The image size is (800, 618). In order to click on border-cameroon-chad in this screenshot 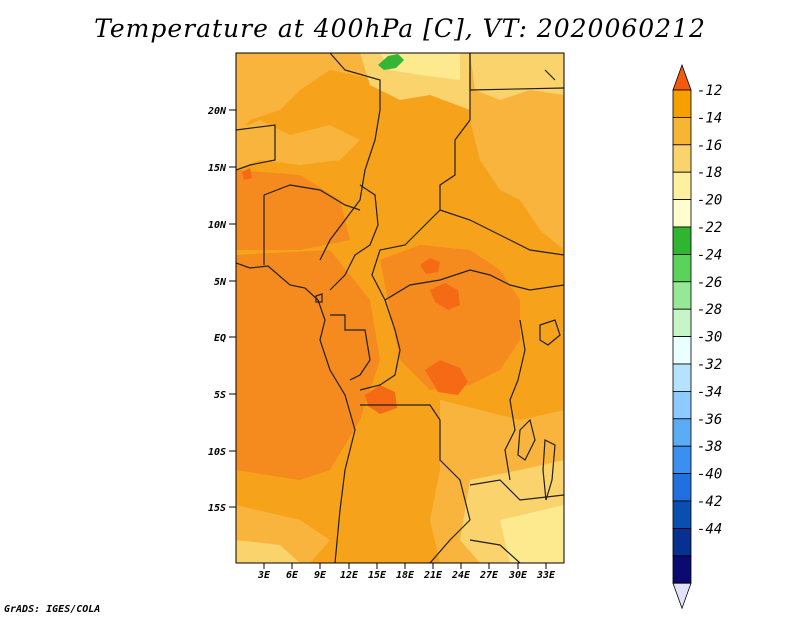, I will do `click(354, 237)`.